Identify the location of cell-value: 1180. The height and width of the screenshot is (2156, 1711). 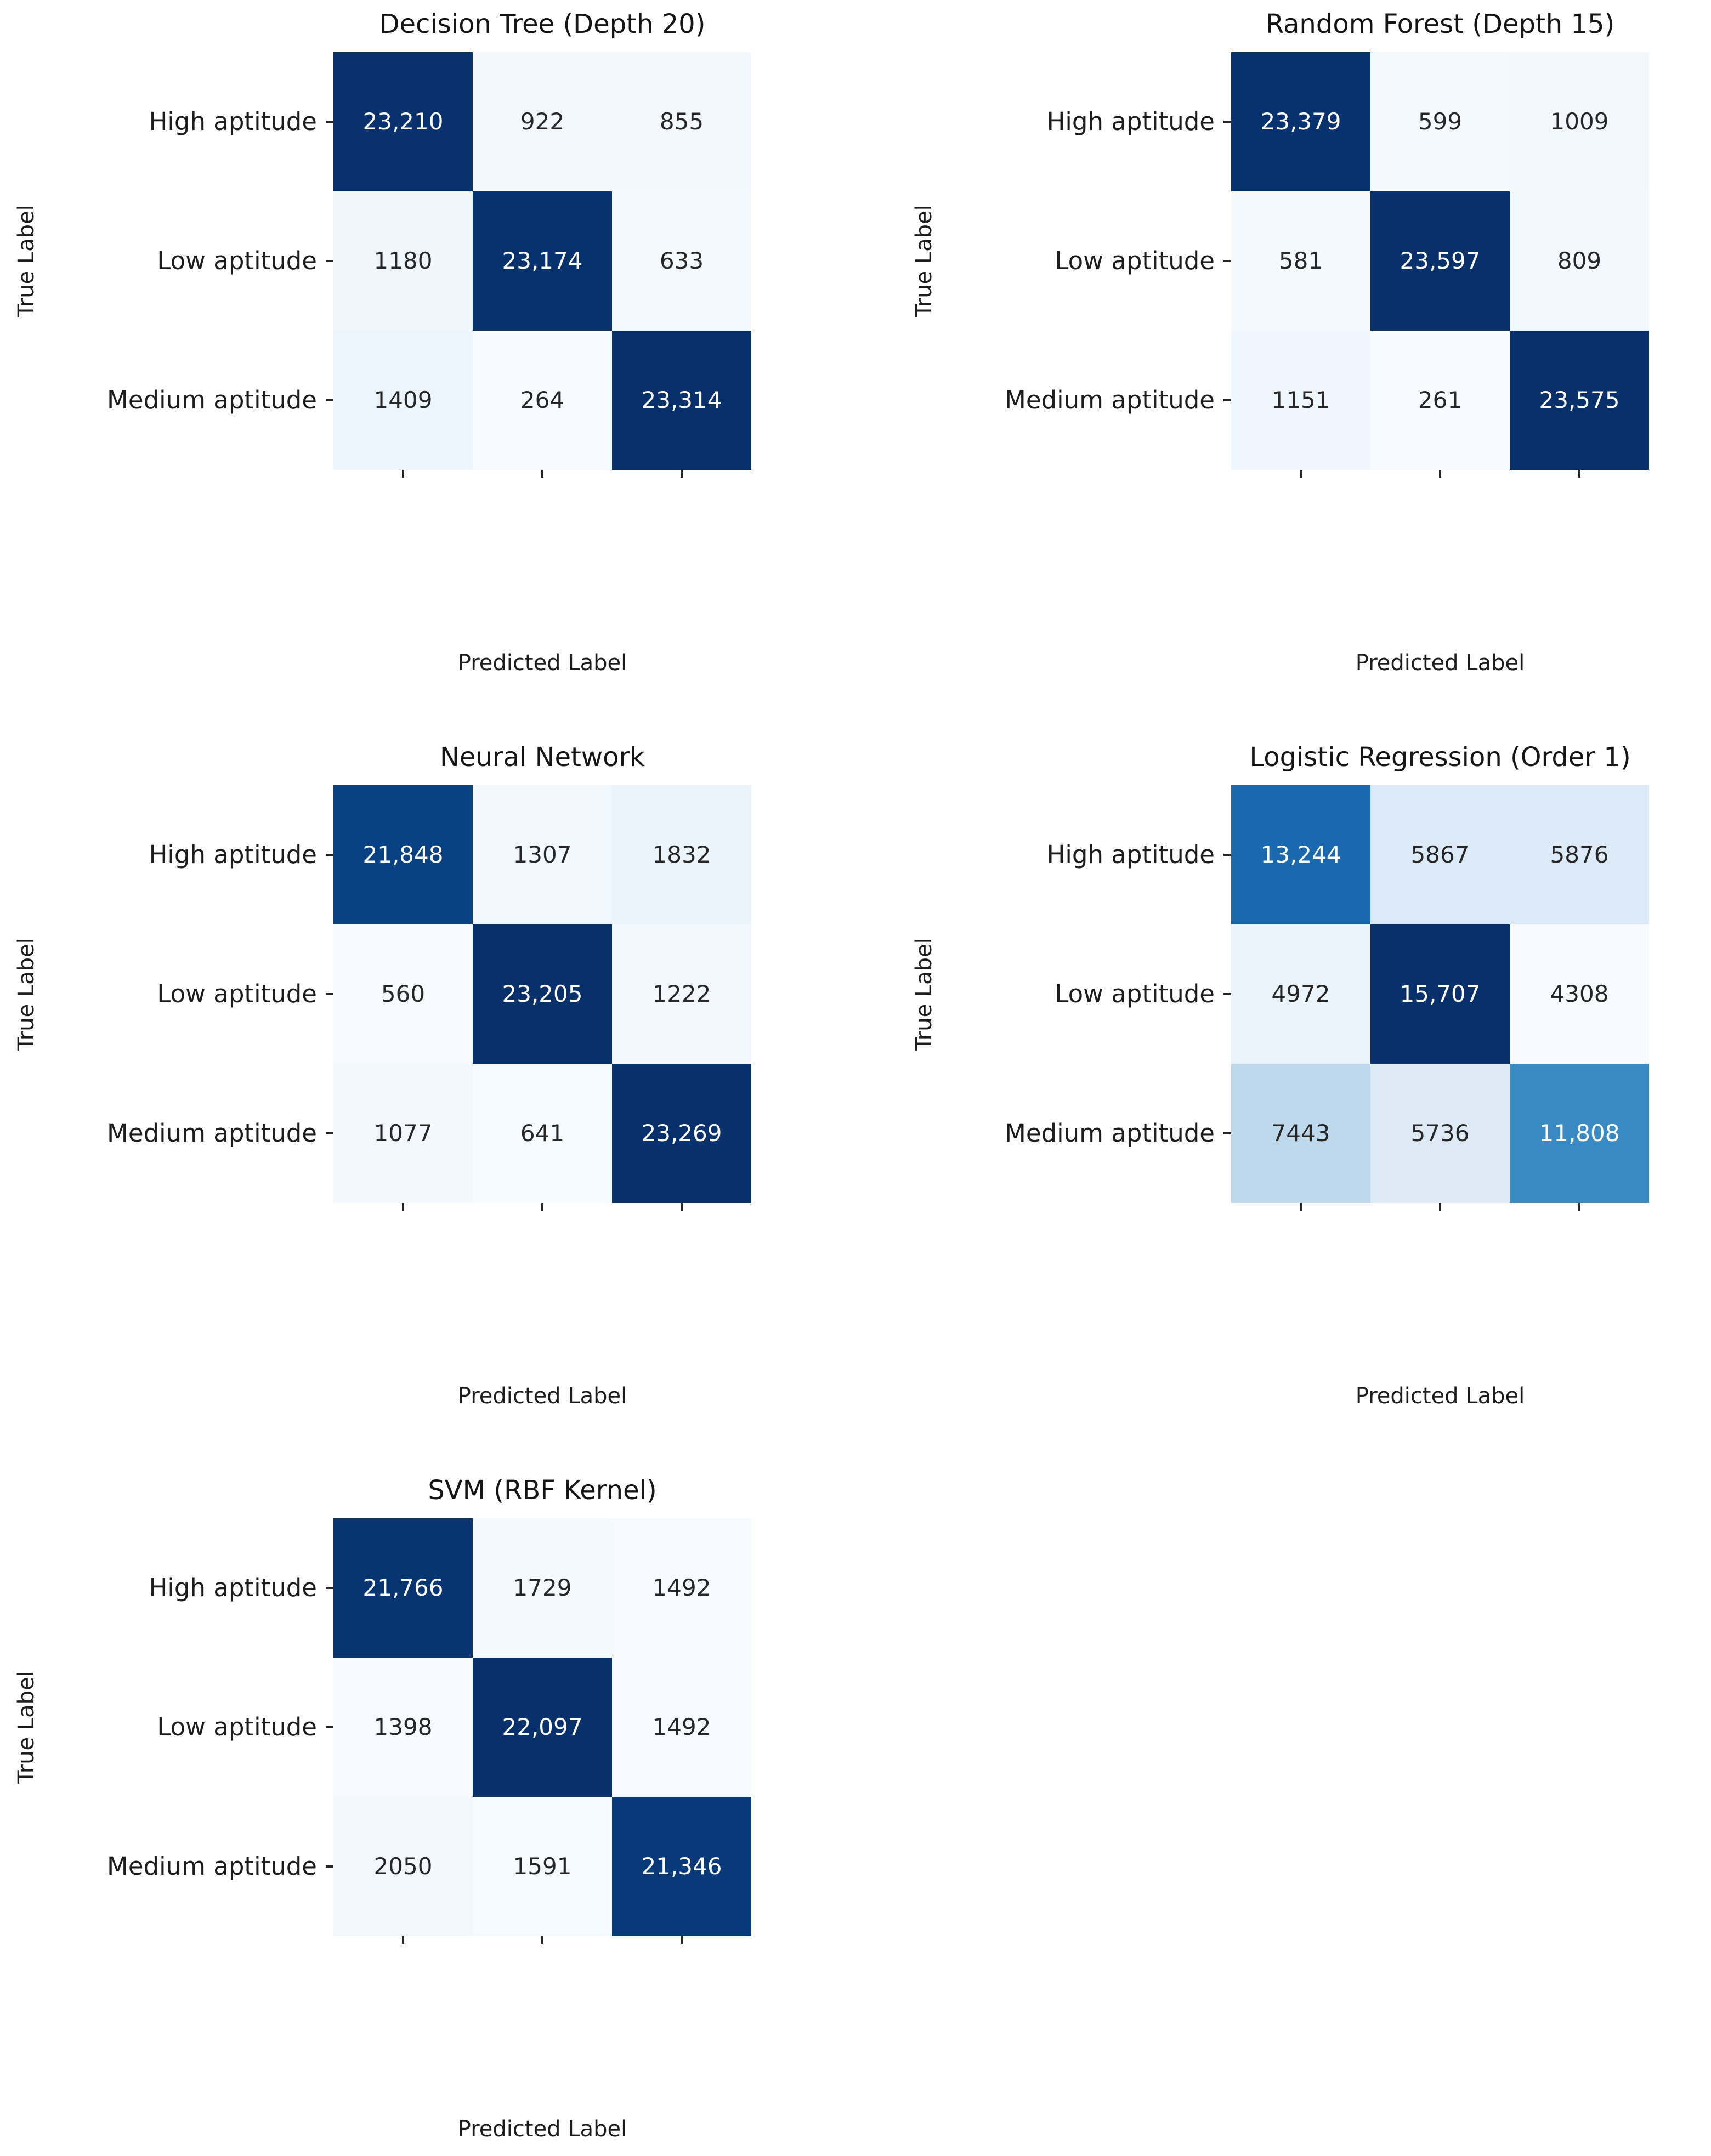
(403, 260).